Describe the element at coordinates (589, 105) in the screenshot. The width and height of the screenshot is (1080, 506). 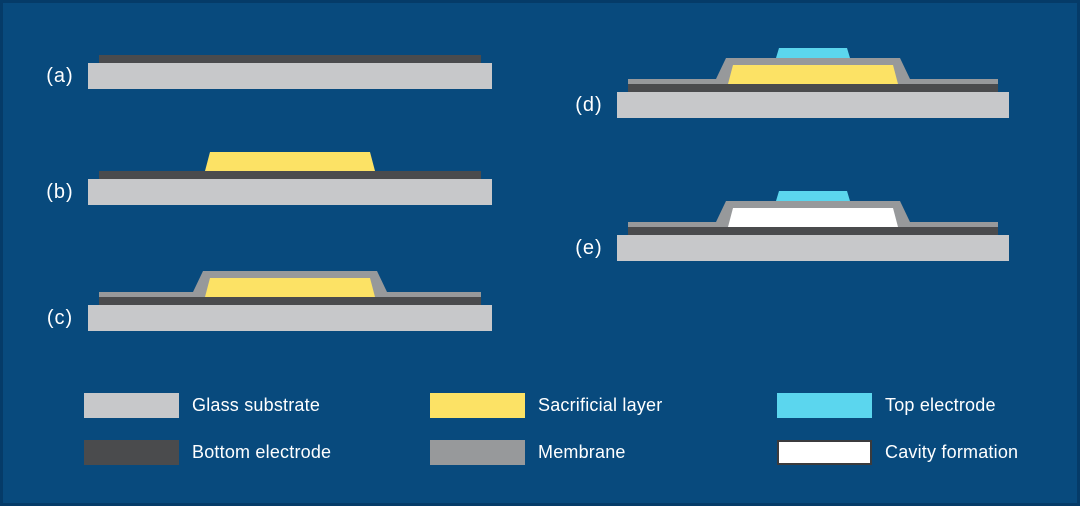
I see `step-d-label: (d)` at that location.